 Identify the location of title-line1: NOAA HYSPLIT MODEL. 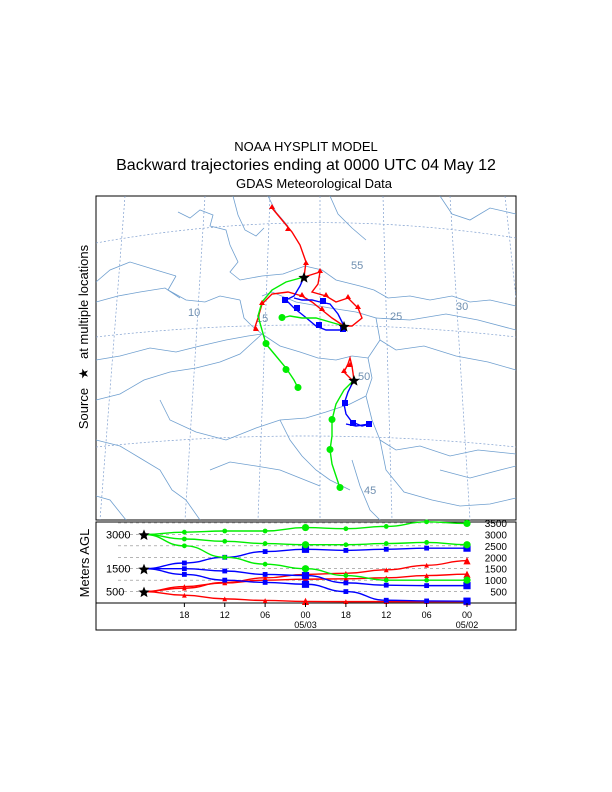
(306, 146).